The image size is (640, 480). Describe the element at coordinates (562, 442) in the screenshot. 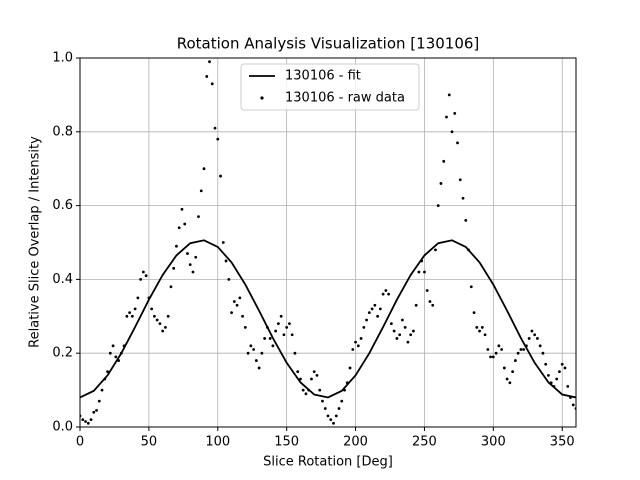

I see `x-tick-label: 350` at that location.